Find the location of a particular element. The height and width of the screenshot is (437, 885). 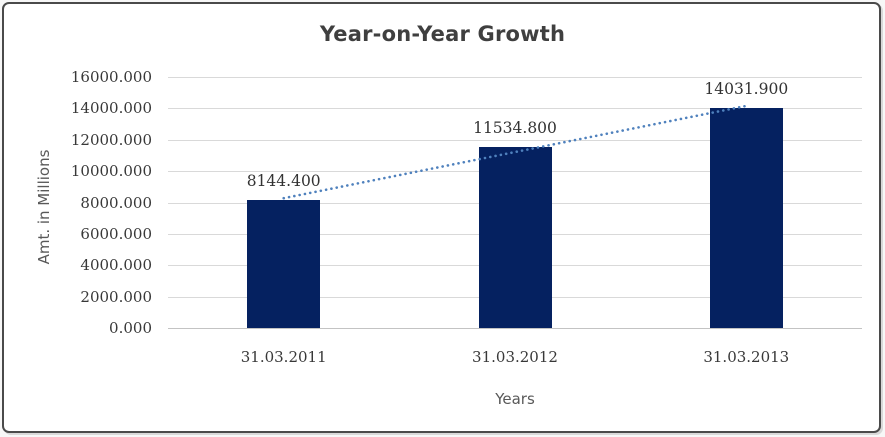

y-tick-label: 0.000 is located at coordinates (130, 328).